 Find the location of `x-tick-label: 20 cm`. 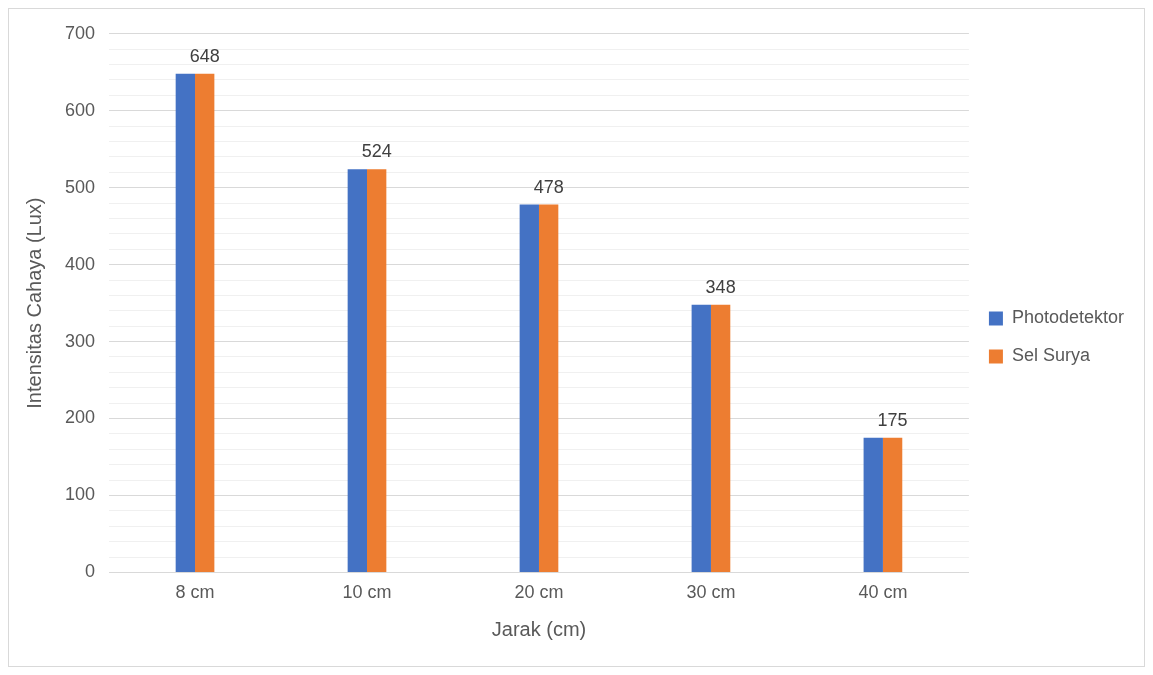

x-tick-label: 20 cm is located at coordinates (539, 592).